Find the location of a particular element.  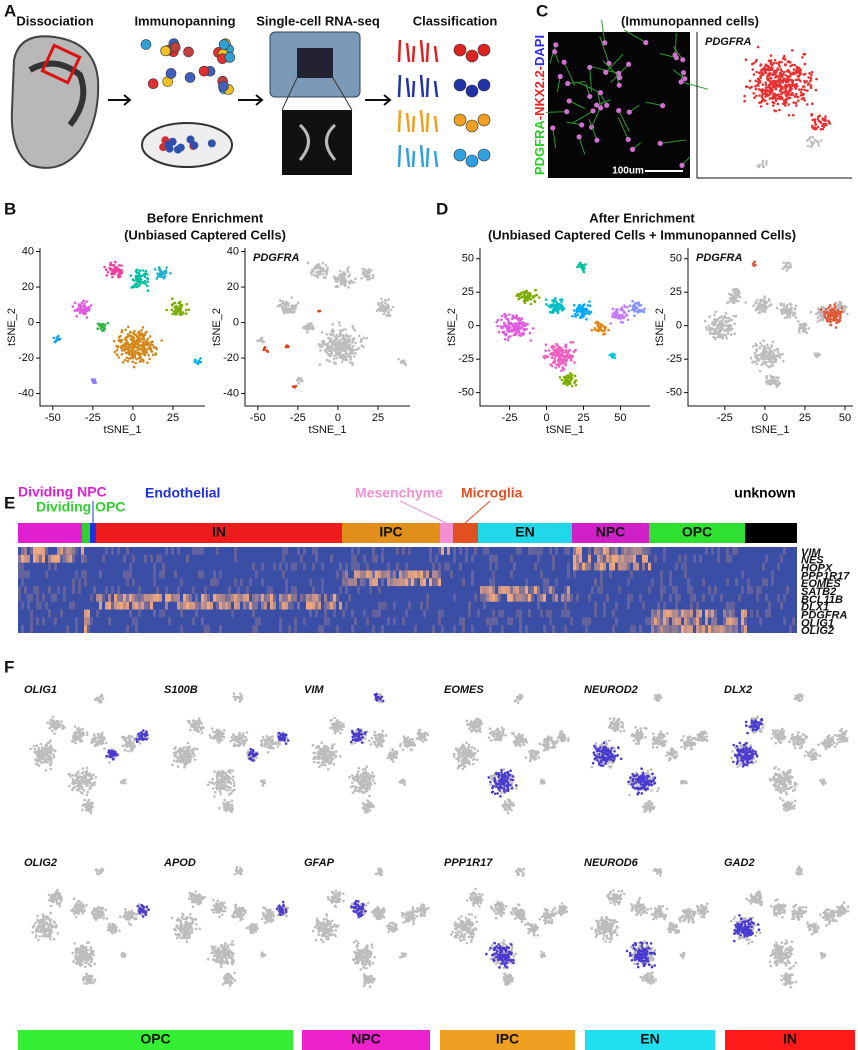

y-axis-label: tSNE_2 is located at coordinates (452, 327).